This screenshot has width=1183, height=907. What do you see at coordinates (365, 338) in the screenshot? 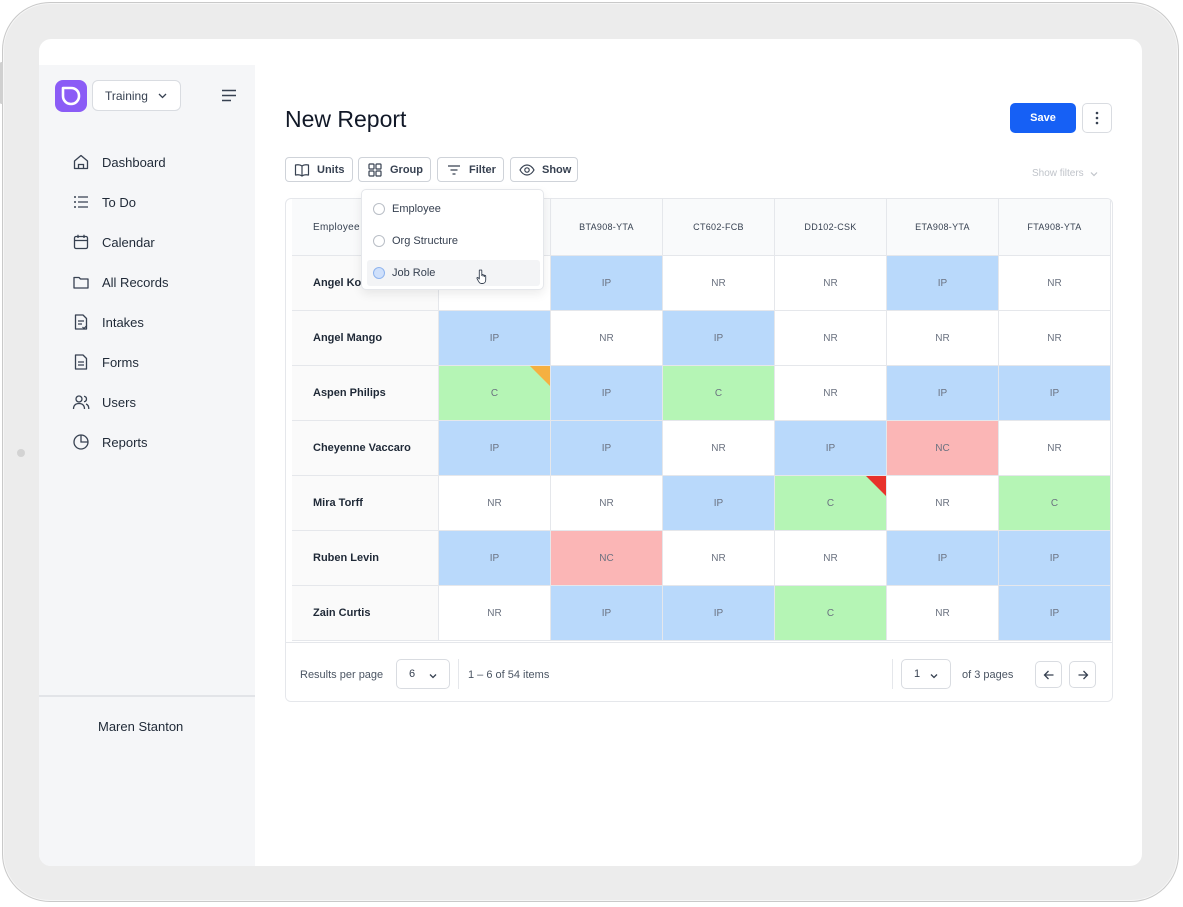
I see `employee-name-cell: Angel Mango` at bounding box center [365, 338].